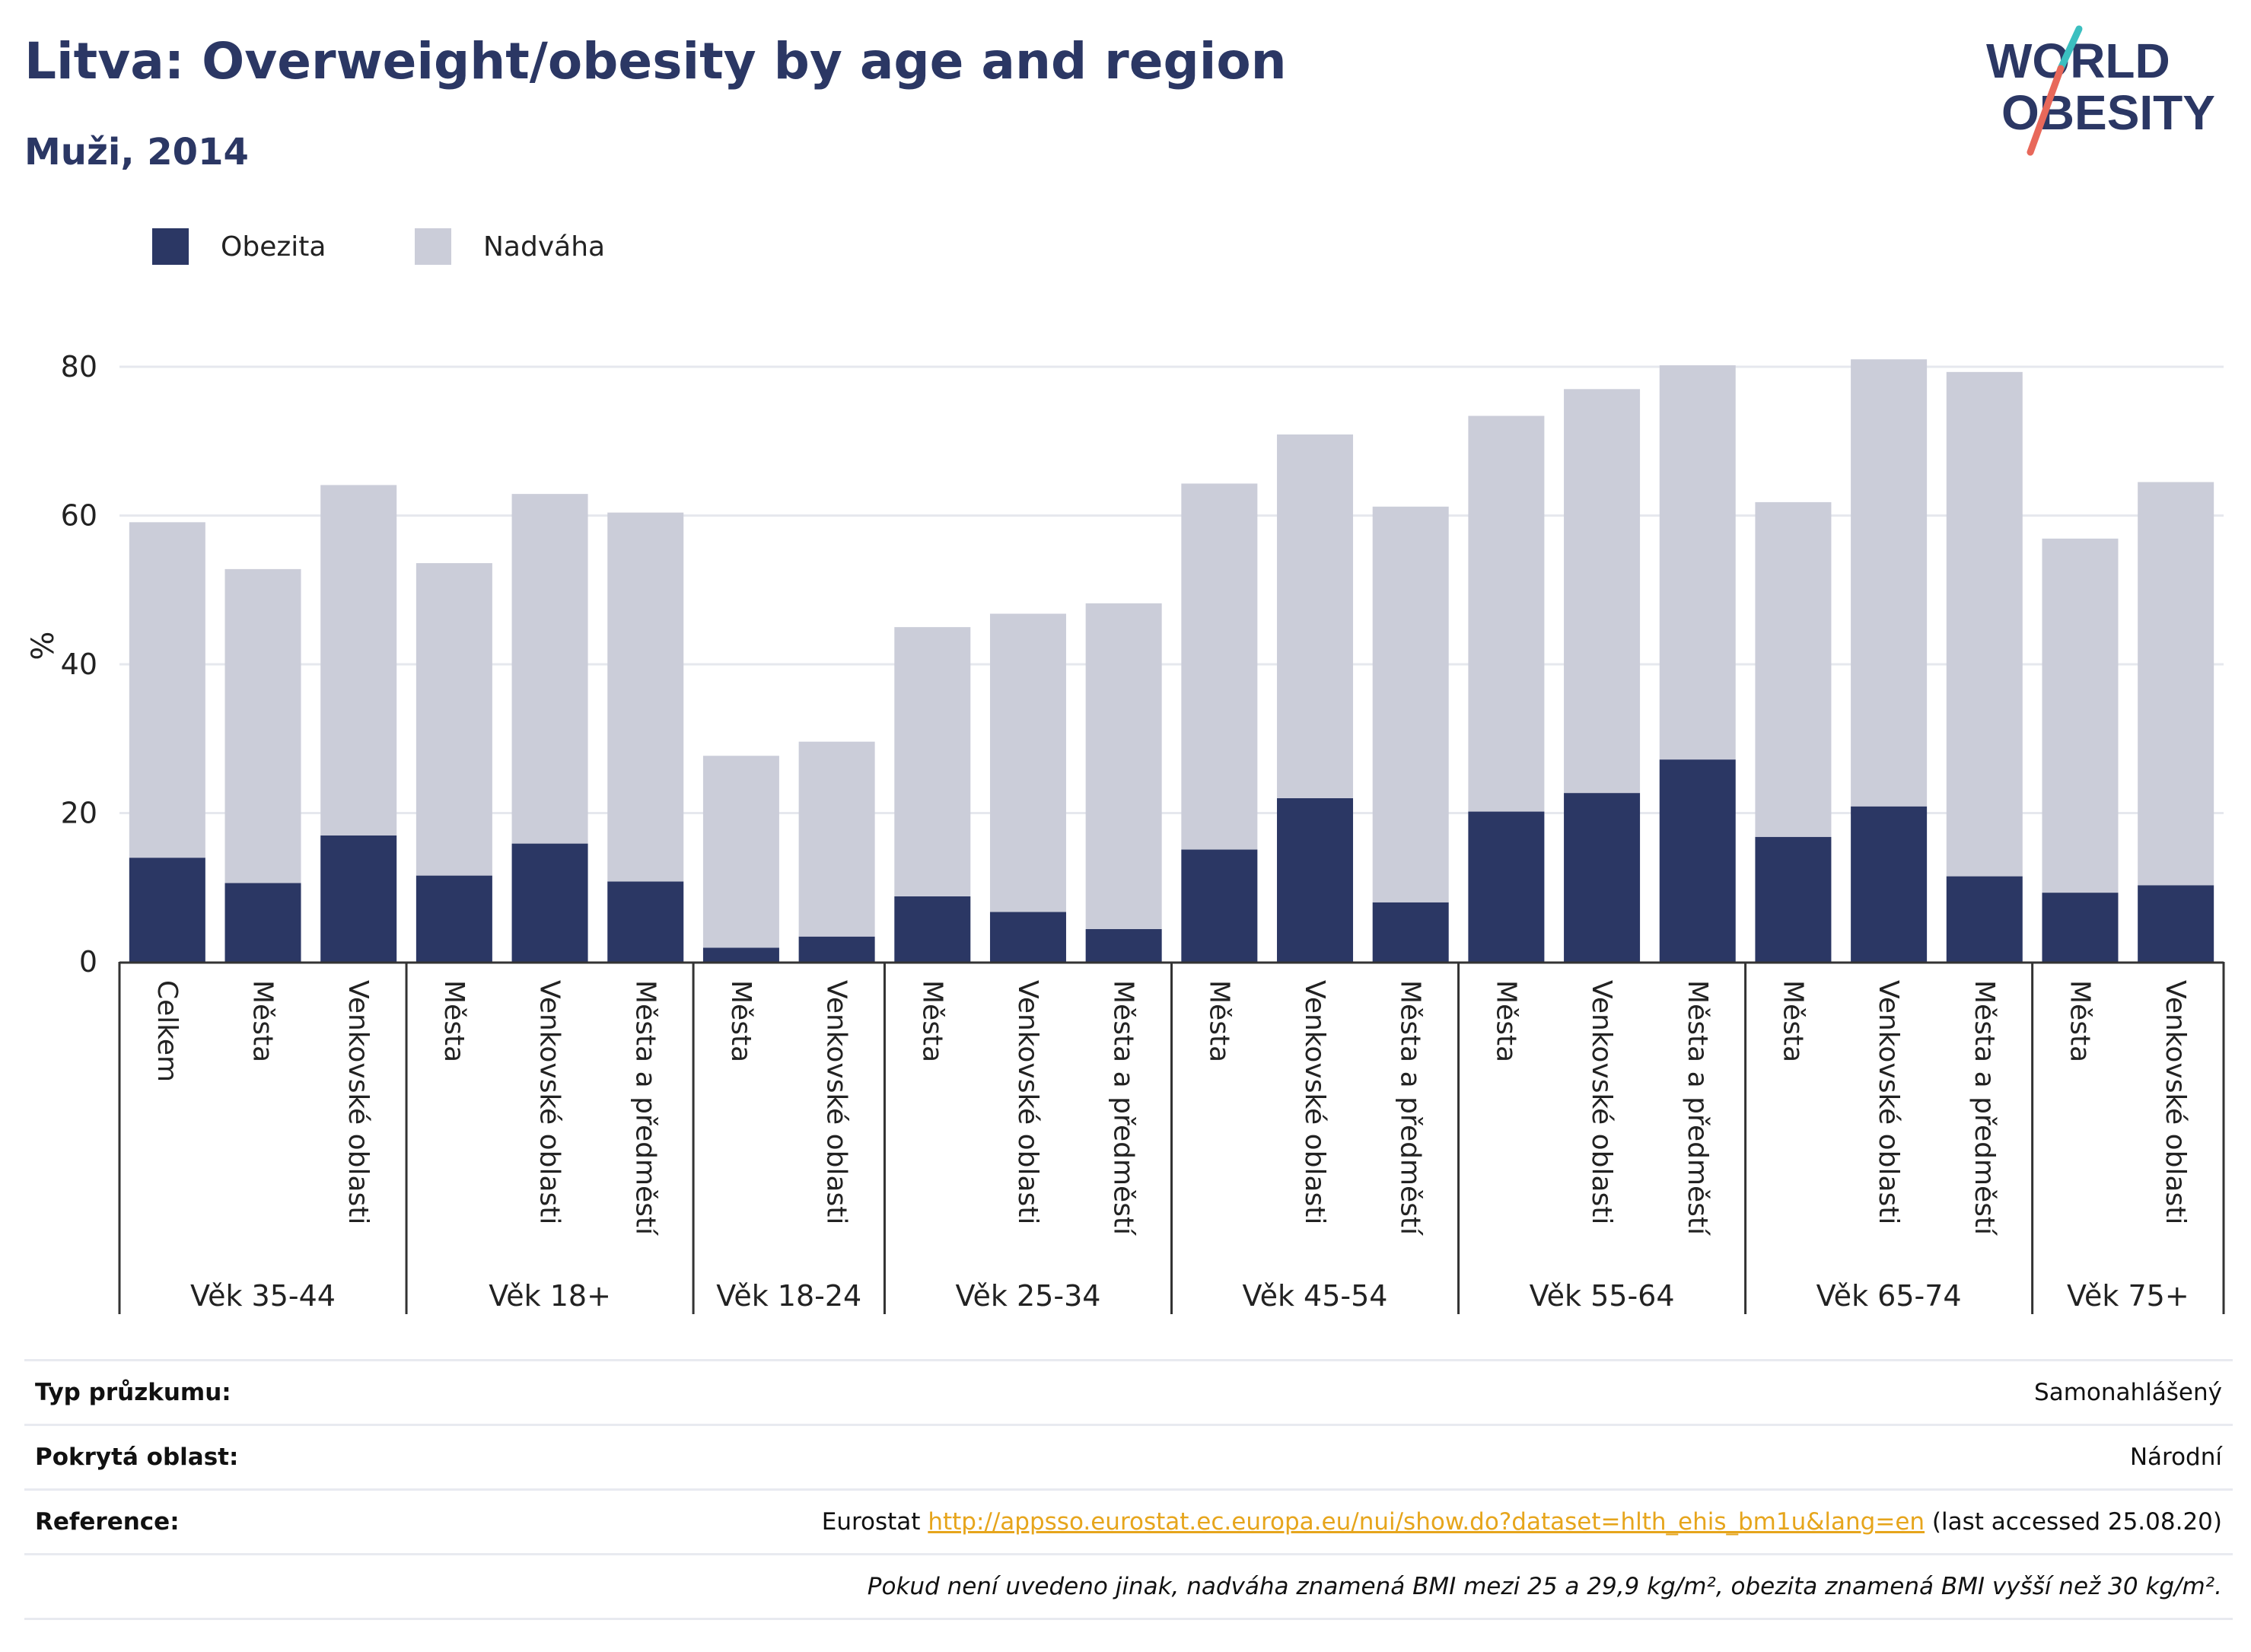 The width and height of the screenshot is (2251, 1652). What do you see at coordinates (79, 664) in the screenshot?
I see `y-tick-label: 40` at bounding box center [79, 664].